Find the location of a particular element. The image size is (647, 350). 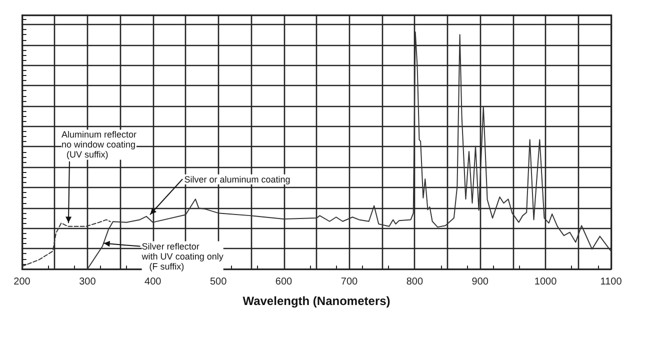

x-tick-label: 200 is located at coordinates (22, 282).